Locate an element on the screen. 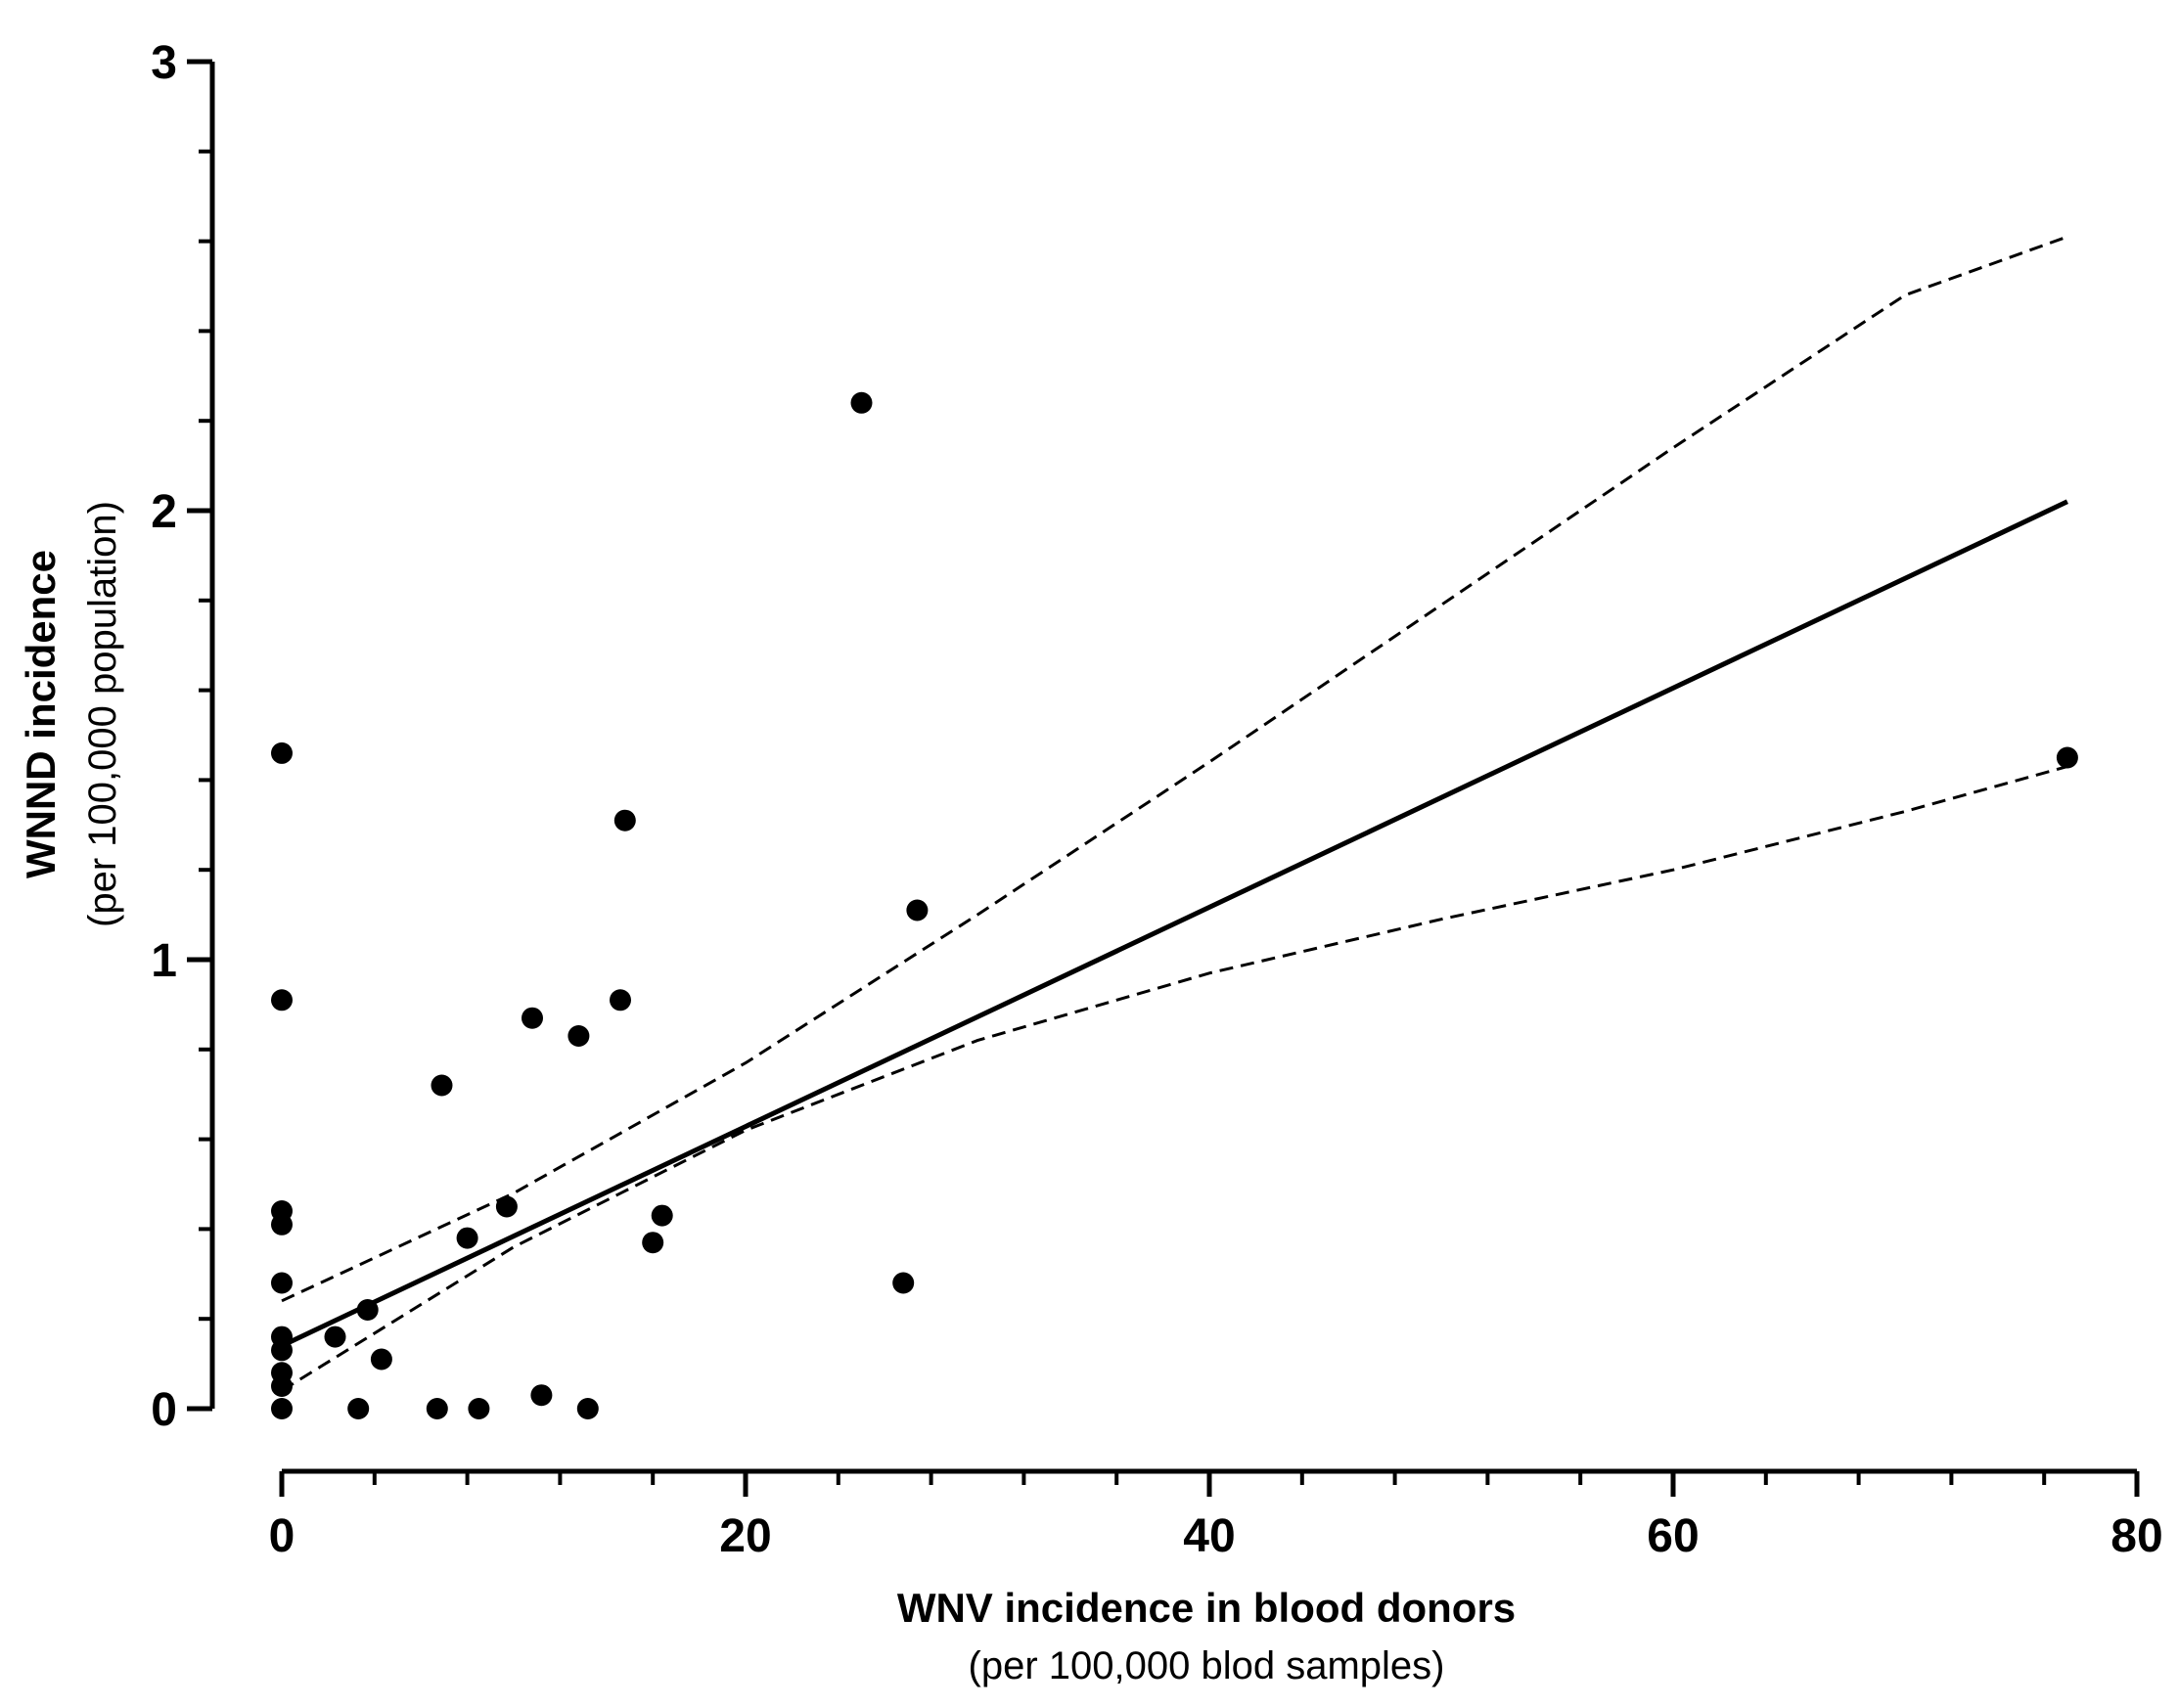 The height and width of the screenshot is (1708, 2178). x-tick-label: 40 is located at coordinates (1209, 1536).